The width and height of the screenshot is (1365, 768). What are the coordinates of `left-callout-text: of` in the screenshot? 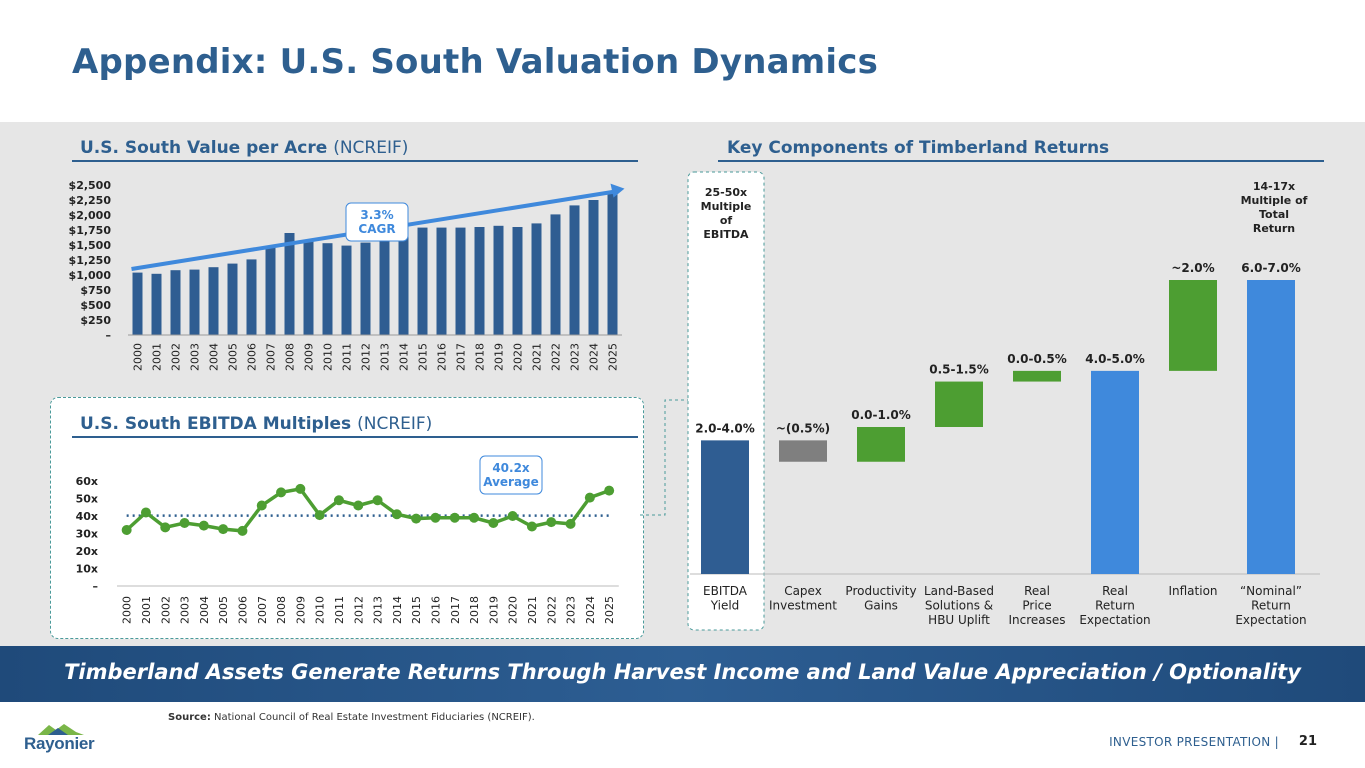 It's located at (726, 220).